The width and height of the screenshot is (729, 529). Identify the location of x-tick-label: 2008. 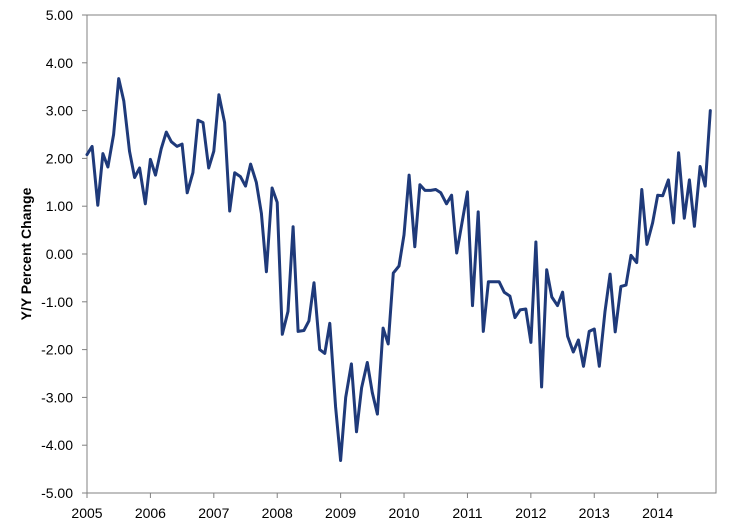
(277, 513).